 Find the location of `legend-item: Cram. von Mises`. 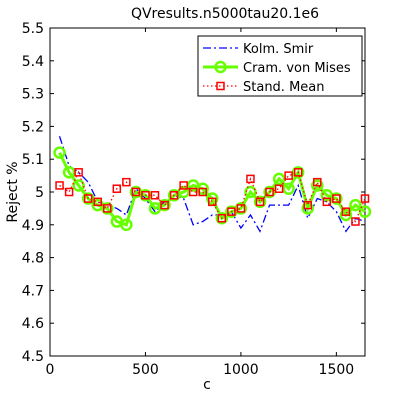

legend-item: Cram. von Mises is located at coordinates (277, 68).